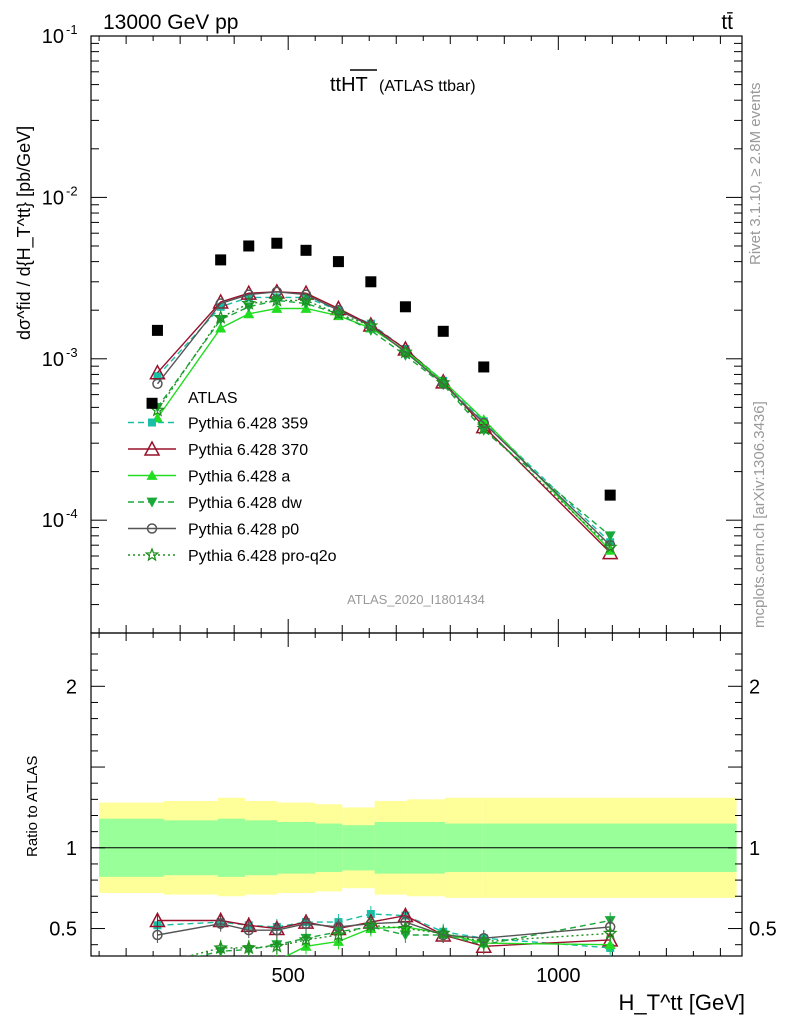 This screenshot has height=1024, width=786. I want to click on ratio-tick-label-left: 1, so click(71, 849).